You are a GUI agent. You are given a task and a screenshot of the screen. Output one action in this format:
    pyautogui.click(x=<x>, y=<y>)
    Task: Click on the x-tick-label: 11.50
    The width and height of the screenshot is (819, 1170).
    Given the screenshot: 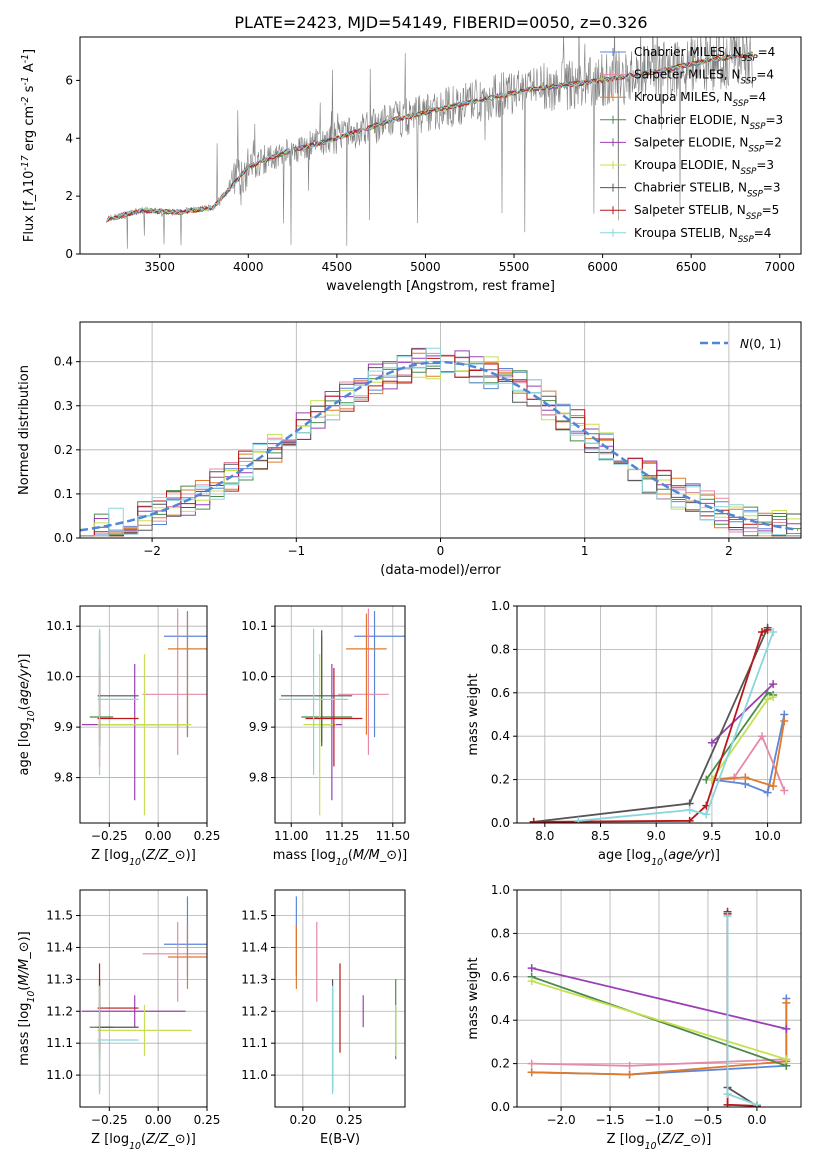 What is the action you would take?
    pyautogui.click(x=393, y=836)
    